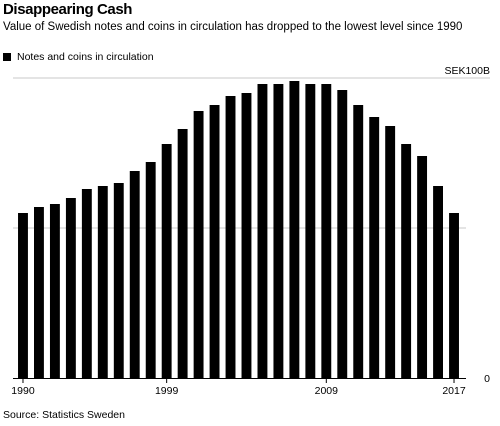 Image resolution: width=500 pixels, height=426 pixels. I want to click on chart-title: Disappearing Cash, so click(68, 9).